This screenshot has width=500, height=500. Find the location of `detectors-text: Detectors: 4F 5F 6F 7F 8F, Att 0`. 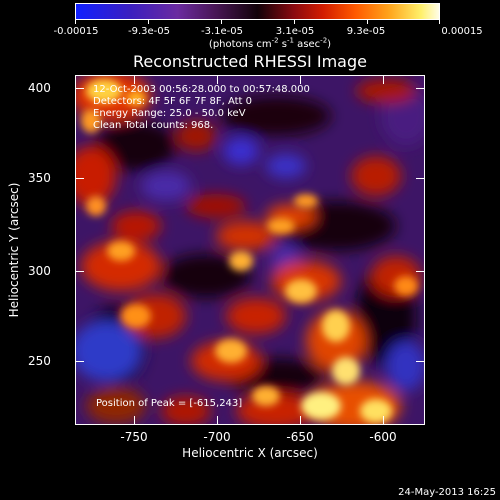

detectors-text: Detectors: 4F 5F 6F 7F 8F, Att 0 is located at coordinates (173, 101).